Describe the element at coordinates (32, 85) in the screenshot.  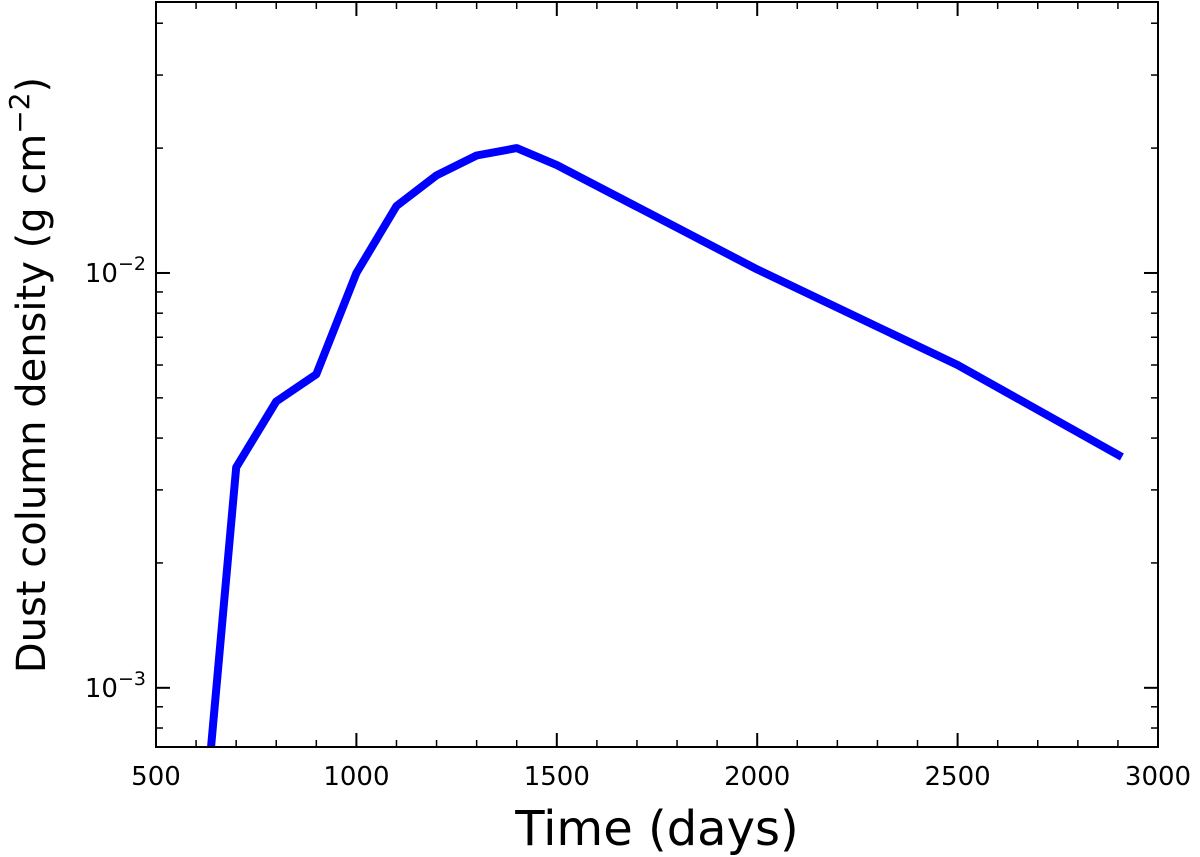
I see `y-axis-label-close: )` at that location.